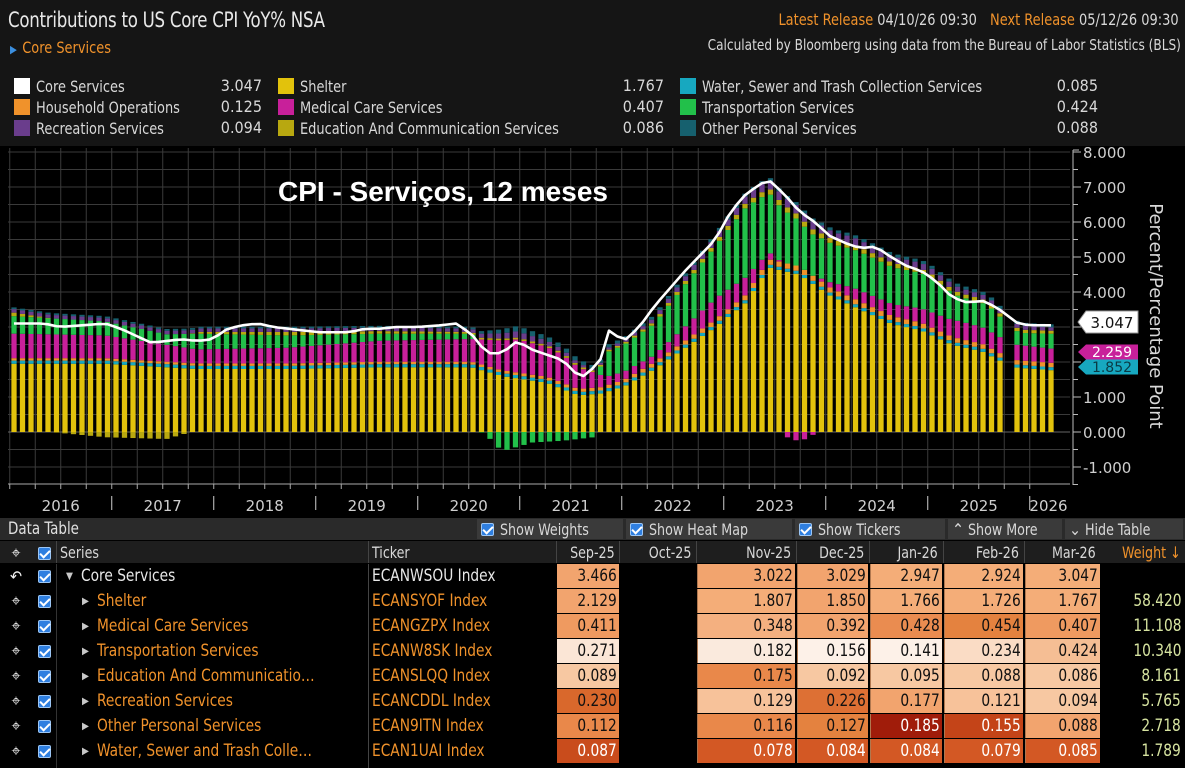  Describe the element at coordinates (1074, 552) in the screenshot. I see `column-header-month: Mar-26` at that location.